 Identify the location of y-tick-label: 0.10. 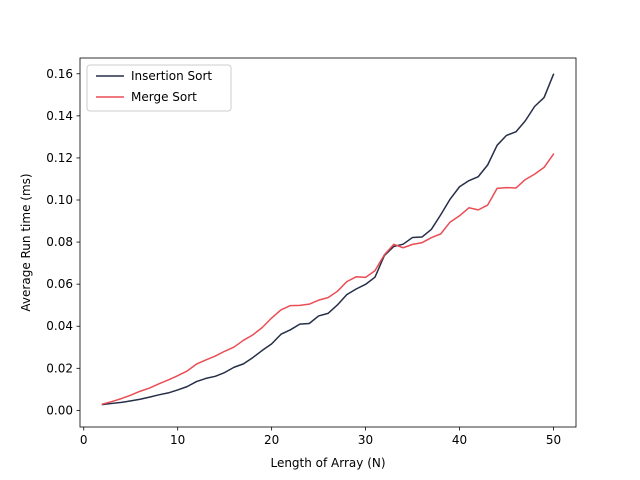
(59, 200).